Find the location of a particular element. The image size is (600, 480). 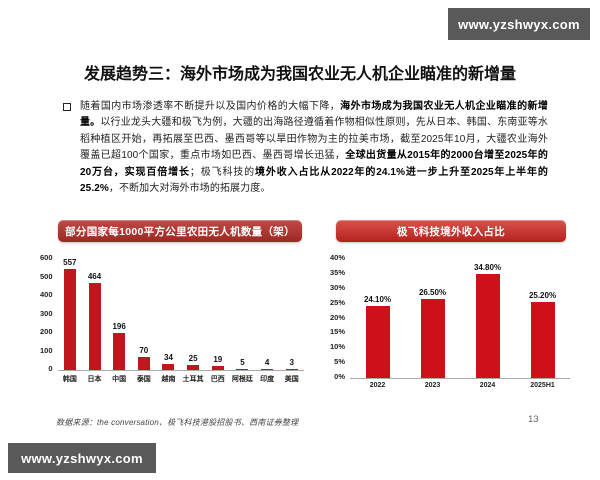

bar-value-label: 557 is located at coordinates (70, 262).